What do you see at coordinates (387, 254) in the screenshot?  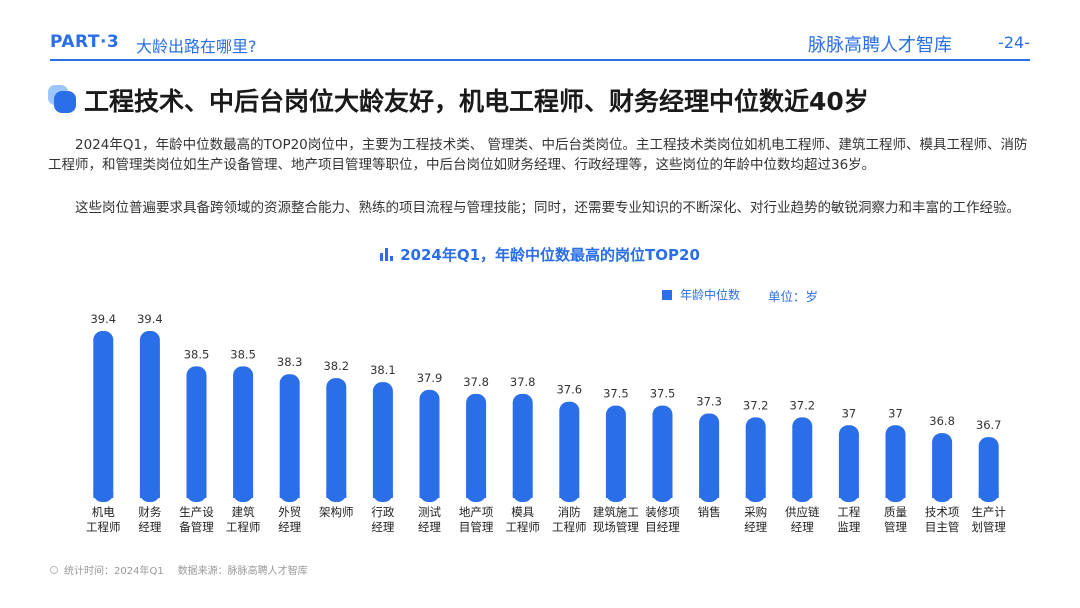 I see `bar-chart-icon` at bounding box center [387, 254].